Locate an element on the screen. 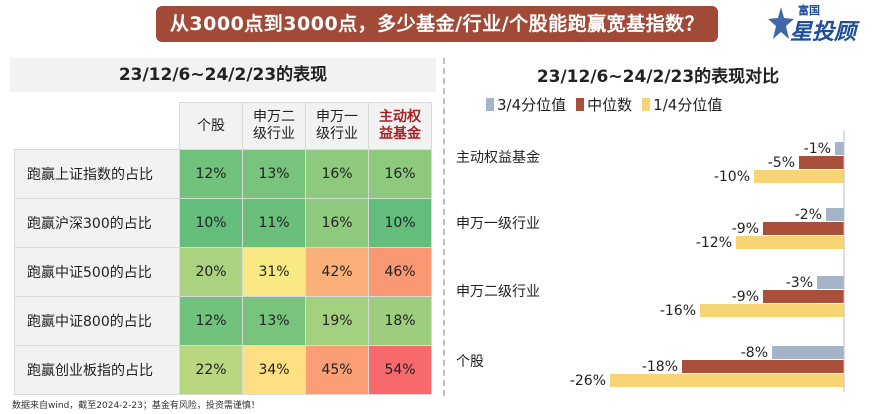 The image size is (872, 414). table-cell: 34% is located at coordinates (274, 370).